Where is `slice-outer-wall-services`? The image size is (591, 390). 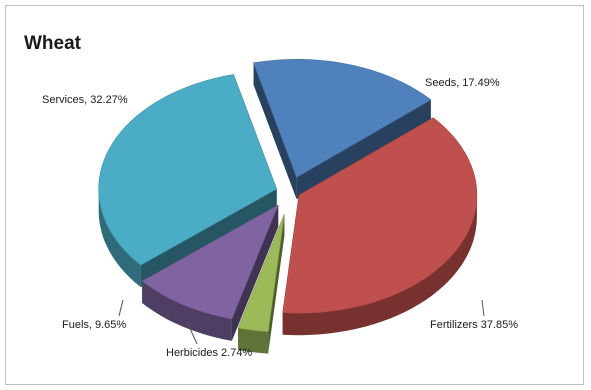 slice-outer-wall-services is located at coordinates (119, 238).